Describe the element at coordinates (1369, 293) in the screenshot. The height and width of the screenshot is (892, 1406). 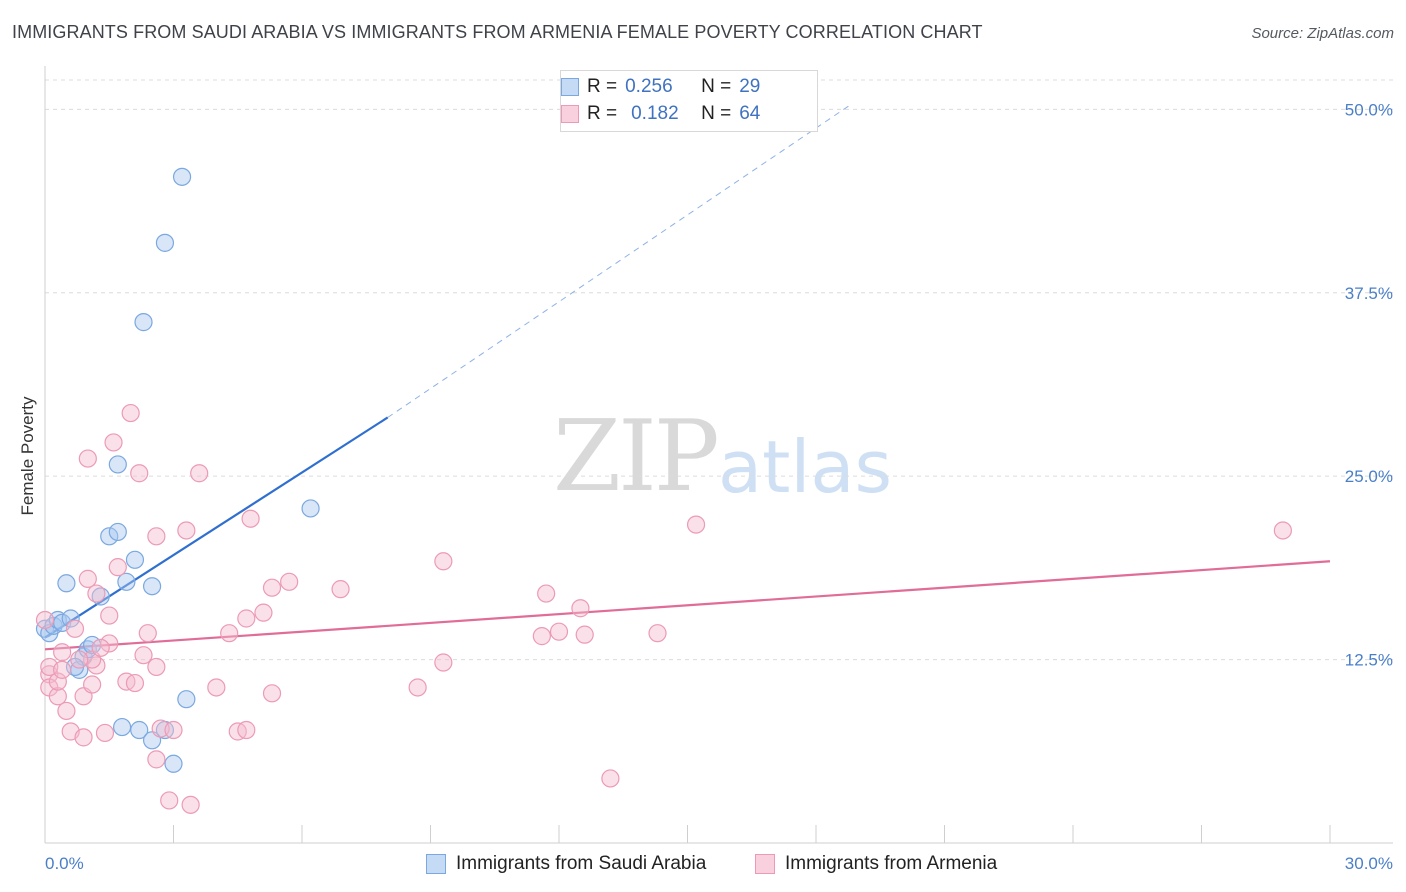
I see `y-tick-label: 37.5%` at that location.